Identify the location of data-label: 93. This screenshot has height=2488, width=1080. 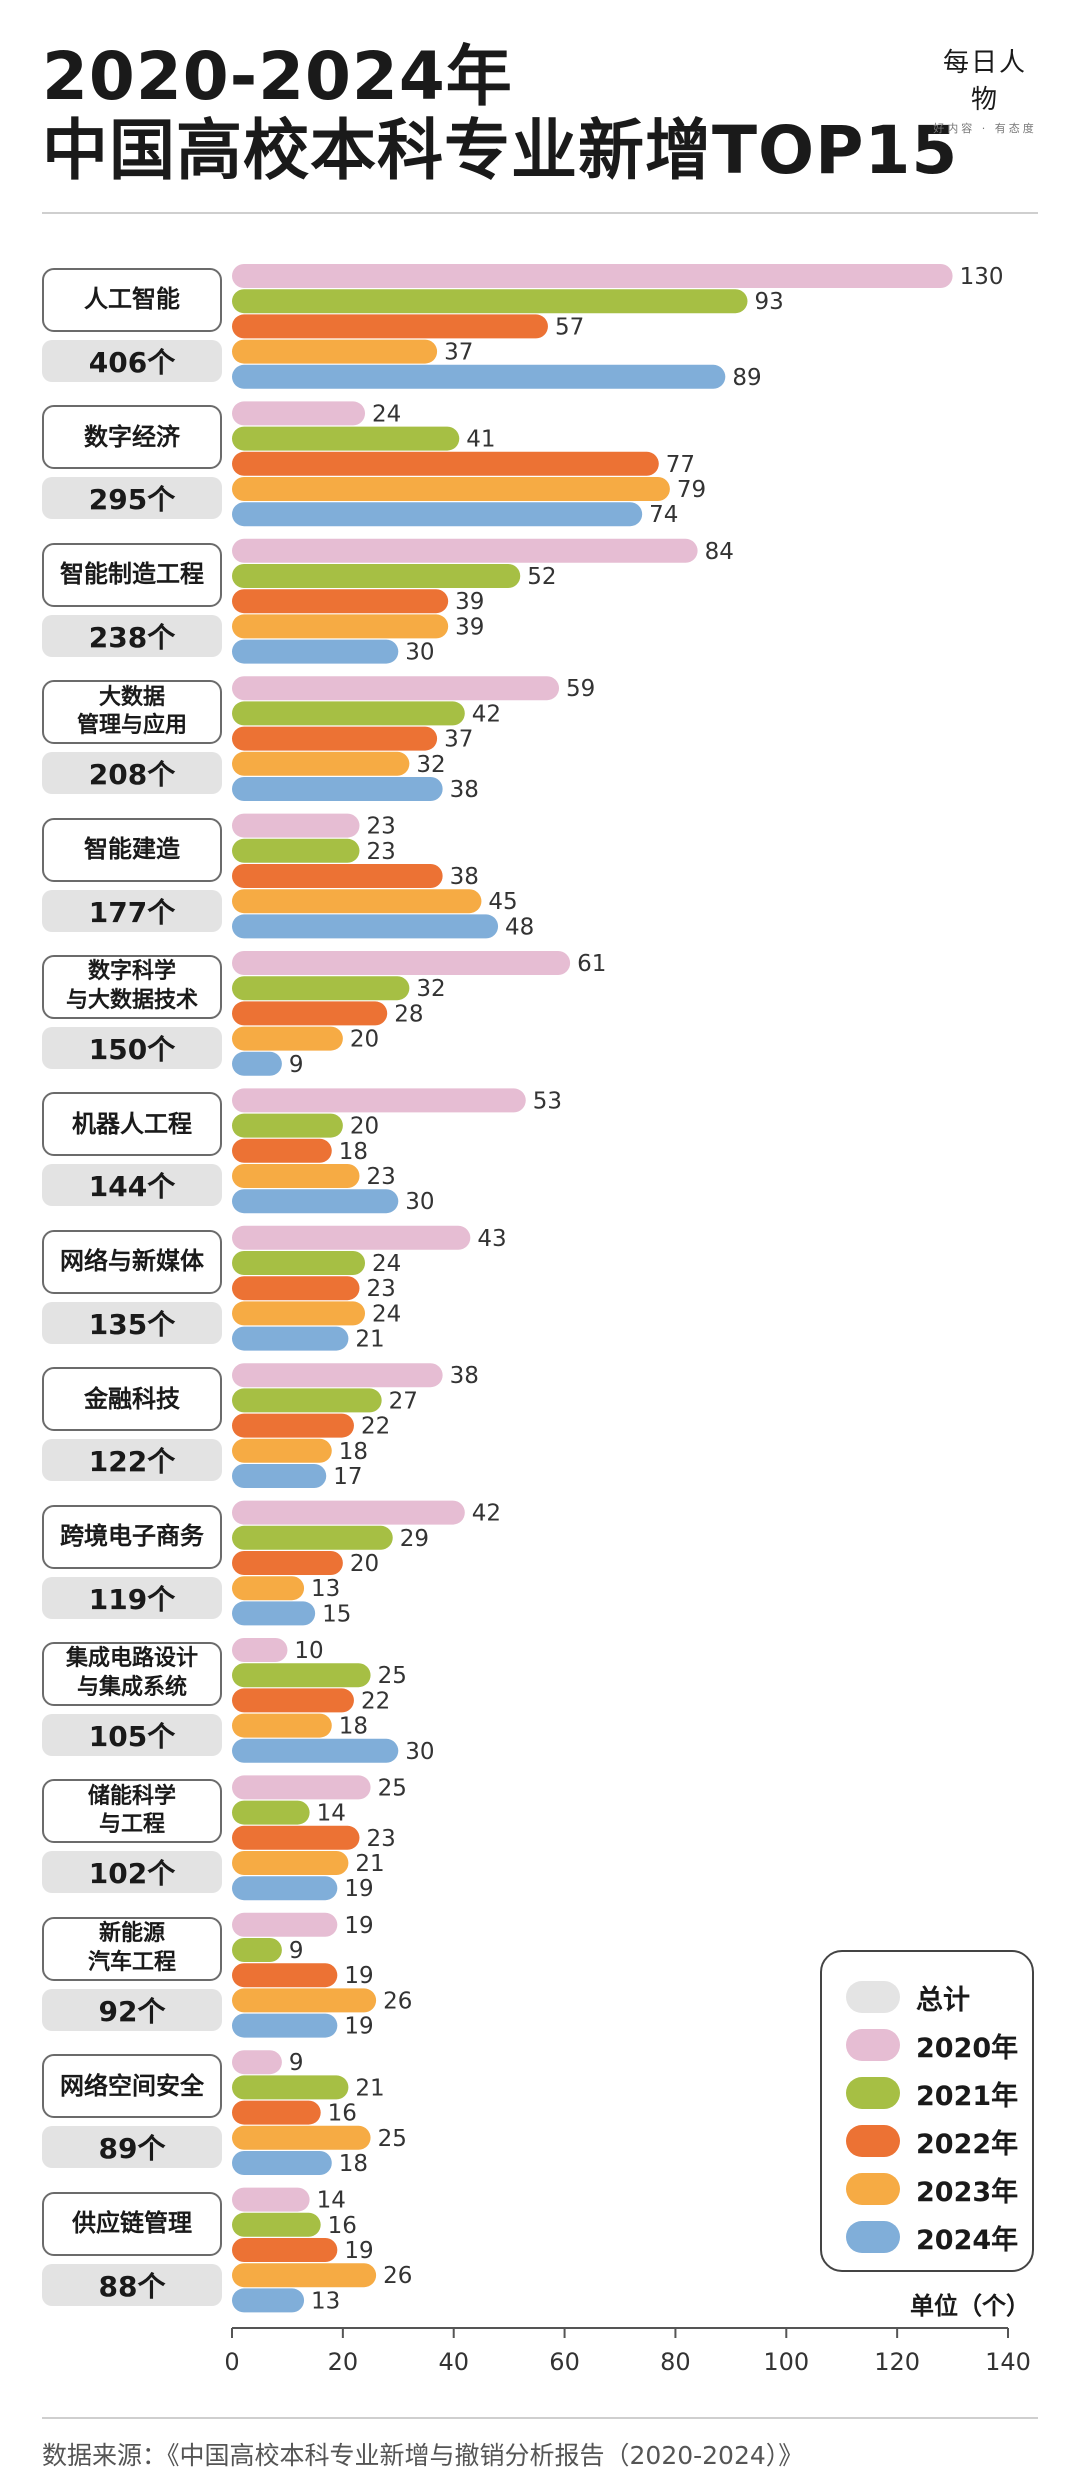
(768, 302).